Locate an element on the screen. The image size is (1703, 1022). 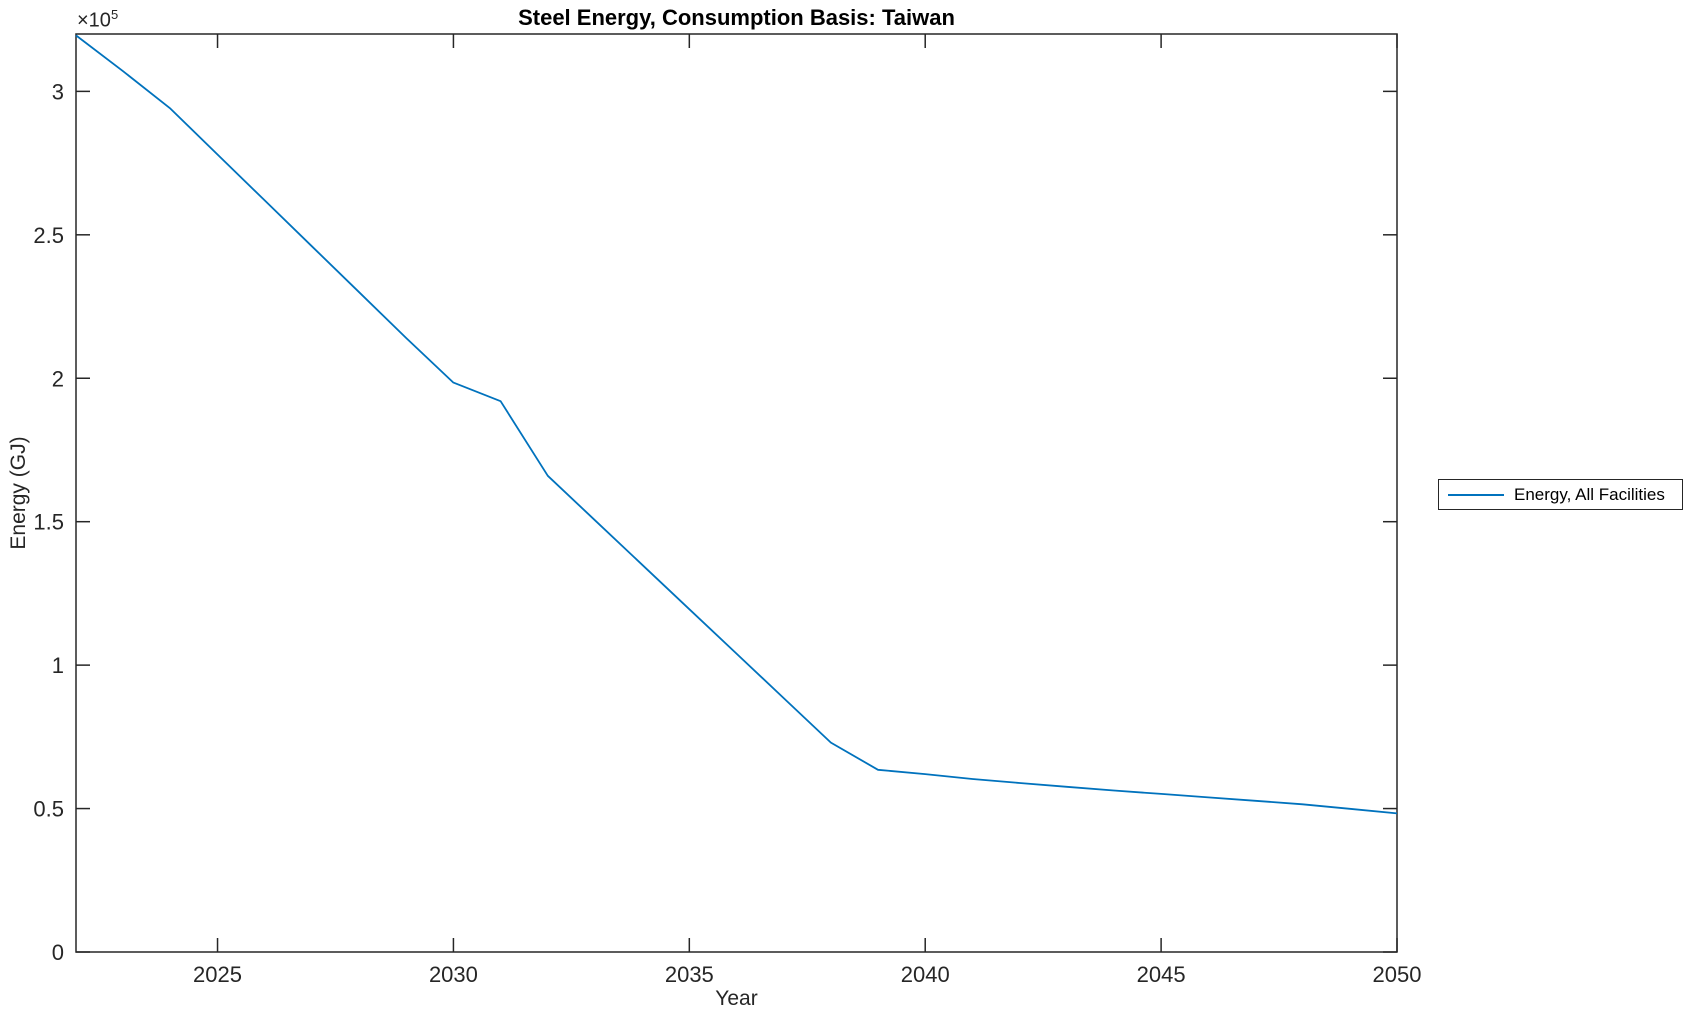
y-tick-label: 0 is located at coordinates (58, 952).